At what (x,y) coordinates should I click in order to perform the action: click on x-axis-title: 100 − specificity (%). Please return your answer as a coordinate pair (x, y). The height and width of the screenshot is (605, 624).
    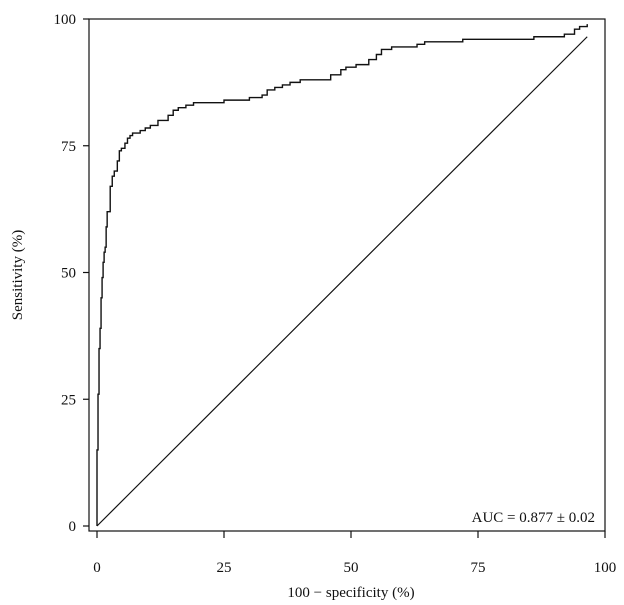
    Looking at the image, I should click on (350, 593).